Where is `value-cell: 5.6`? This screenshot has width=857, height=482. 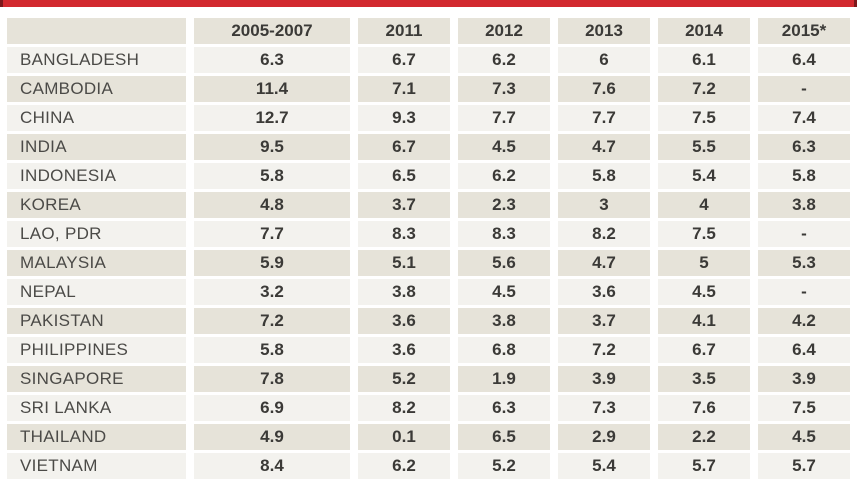 value-cell: 5.6 is located at coordinates (504, 263).